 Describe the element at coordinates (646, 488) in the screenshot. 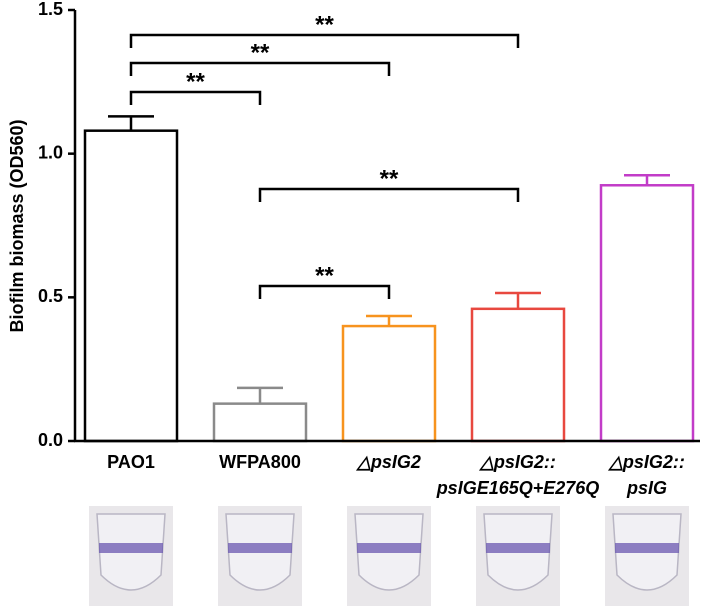

I see `x-tick-label: psIG` at that location.